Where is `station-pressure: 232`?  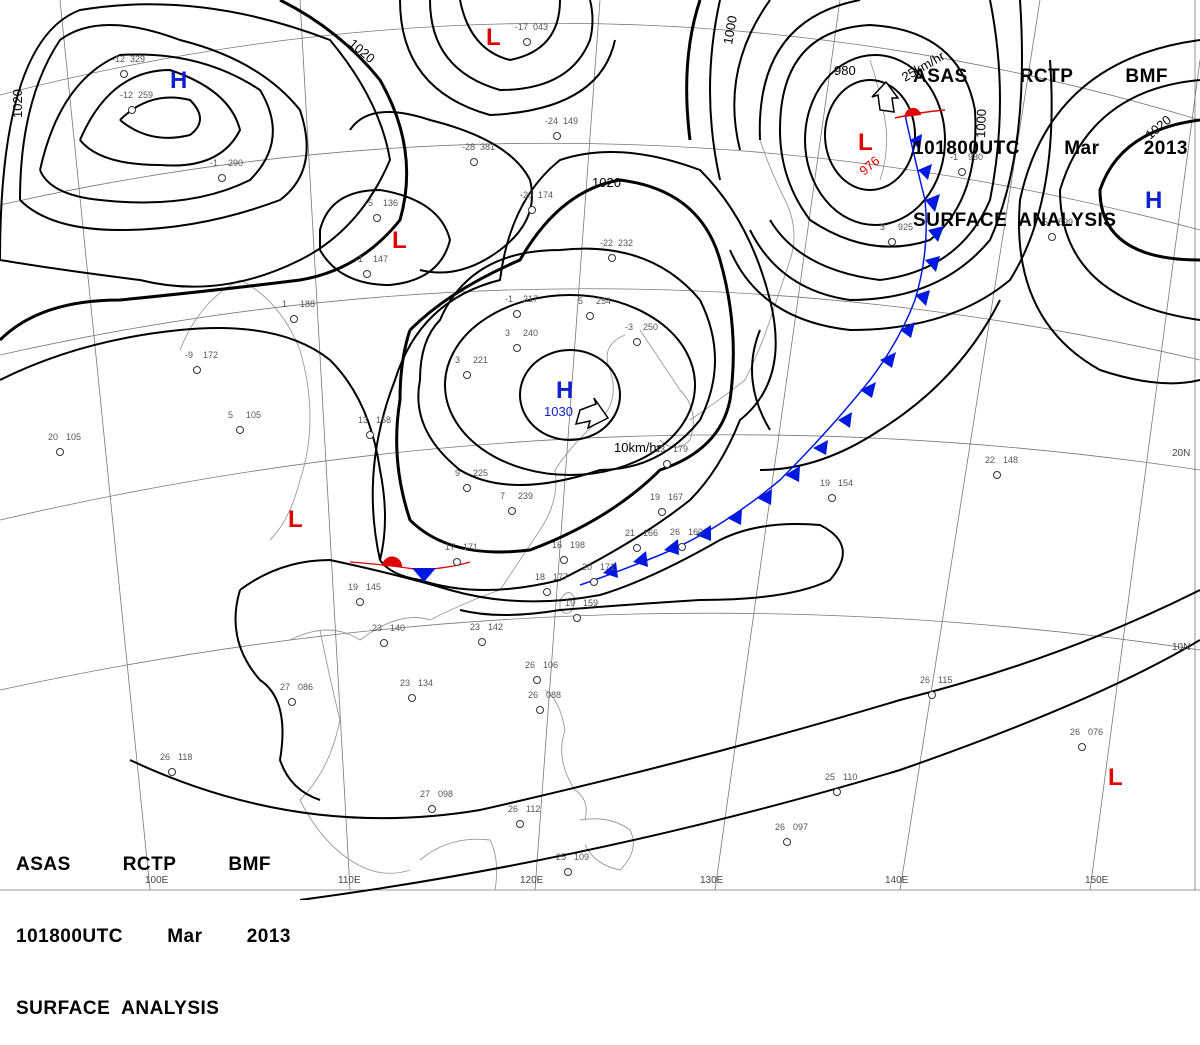 station-pressure: 232 is located at coordinates (625, 243).